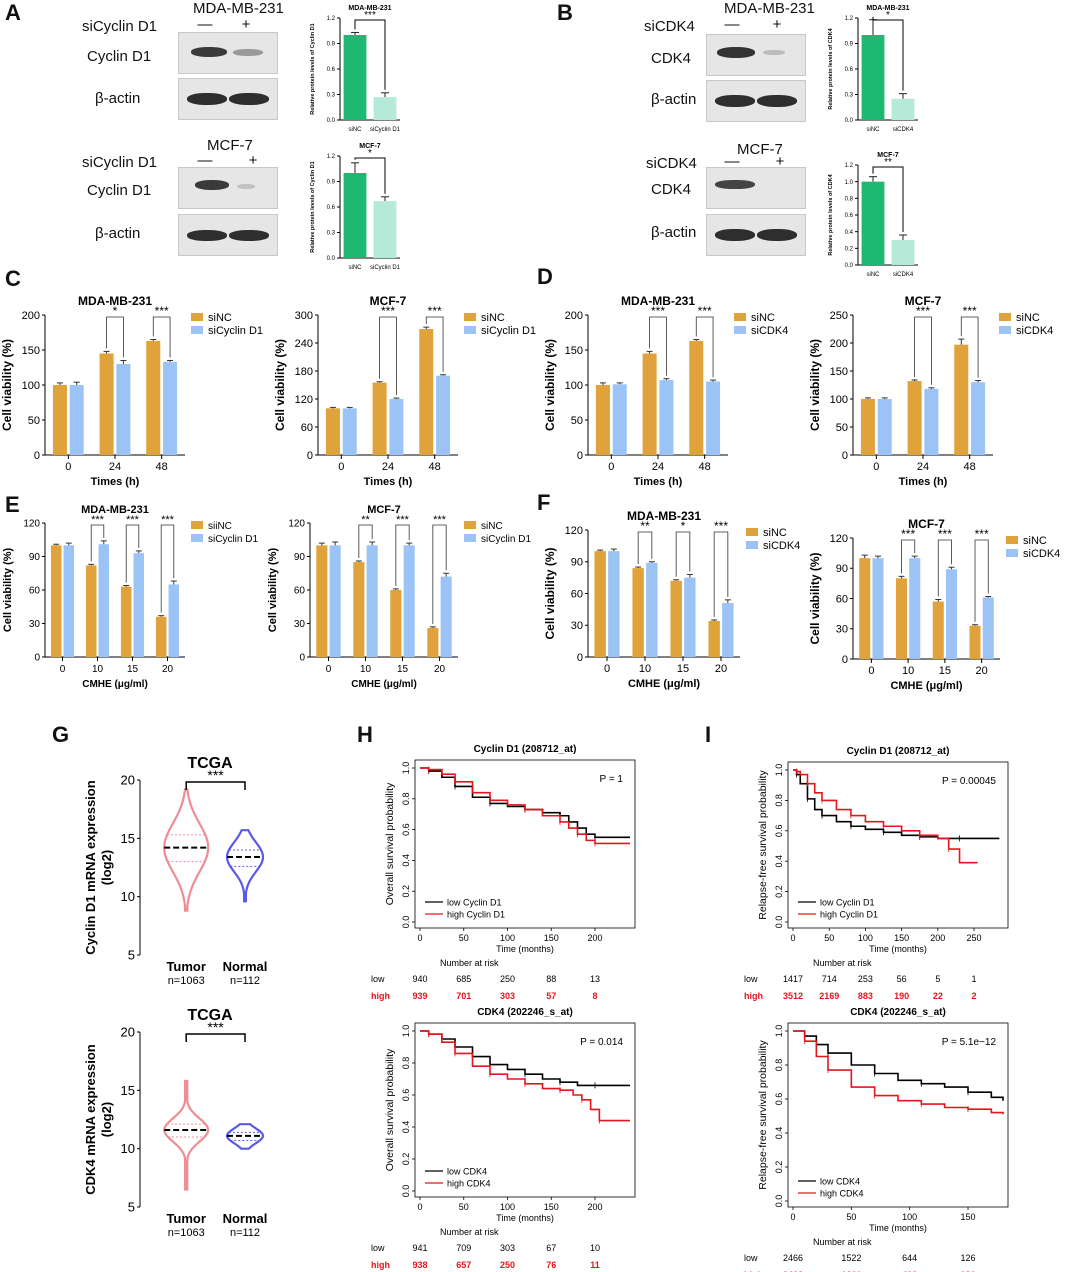  I want to click on y-axis-label: Overall survival probability, so click(390, 843).